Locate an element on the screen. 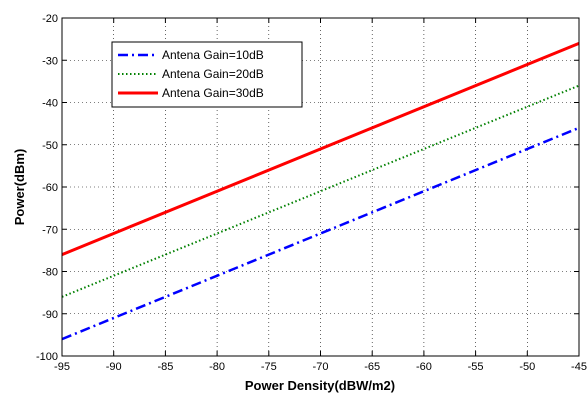 Image resolution: width=587 pixels, height=396 pixels. x-tick-label: -50 is located at coordinates (527, 367).